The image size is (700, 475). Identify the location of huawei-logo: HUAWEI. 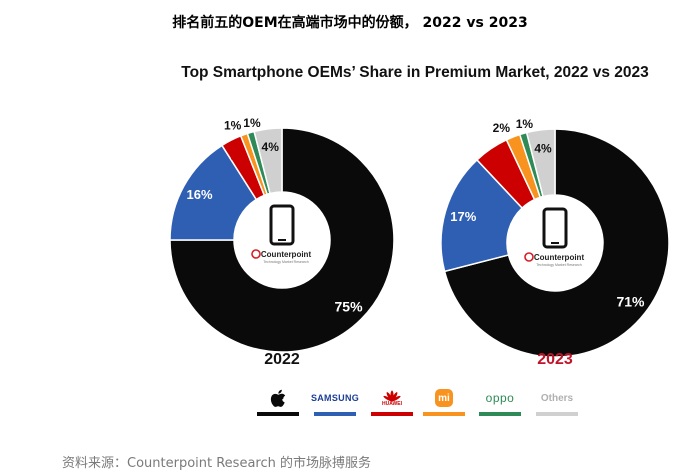
(392, 403).